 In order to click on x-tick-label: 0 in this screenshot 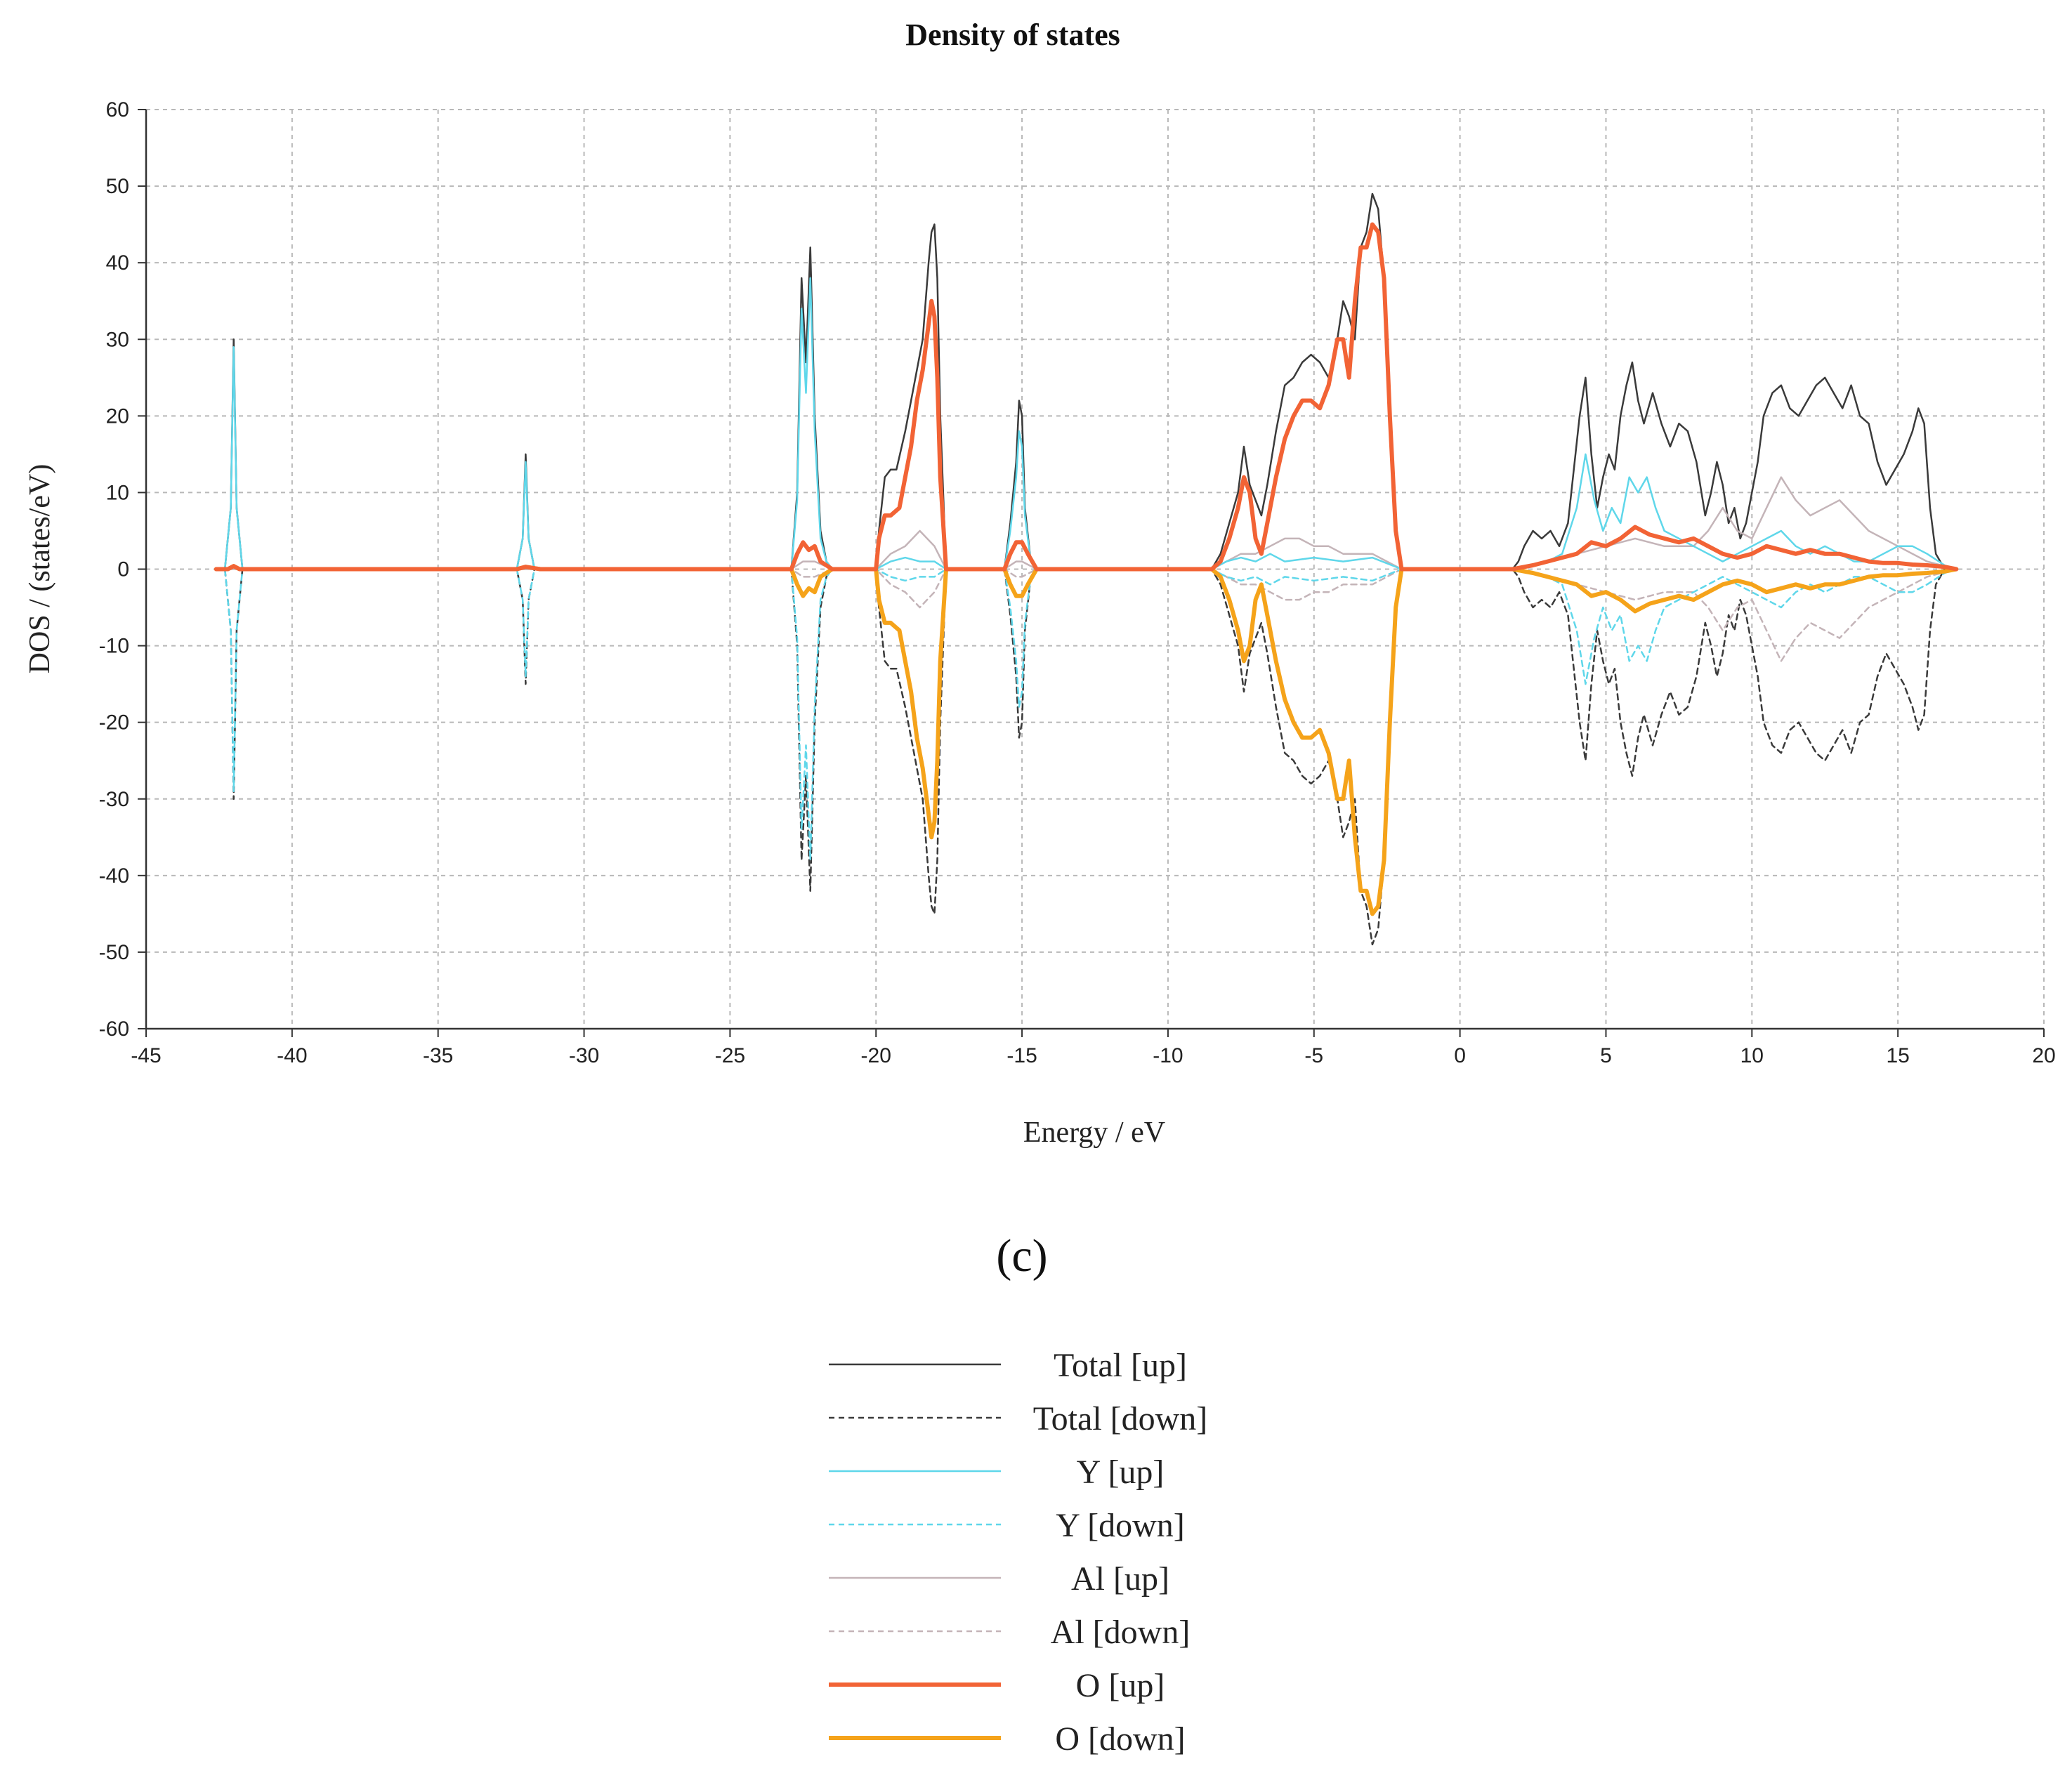, I will do `click(1460, 1055)`.